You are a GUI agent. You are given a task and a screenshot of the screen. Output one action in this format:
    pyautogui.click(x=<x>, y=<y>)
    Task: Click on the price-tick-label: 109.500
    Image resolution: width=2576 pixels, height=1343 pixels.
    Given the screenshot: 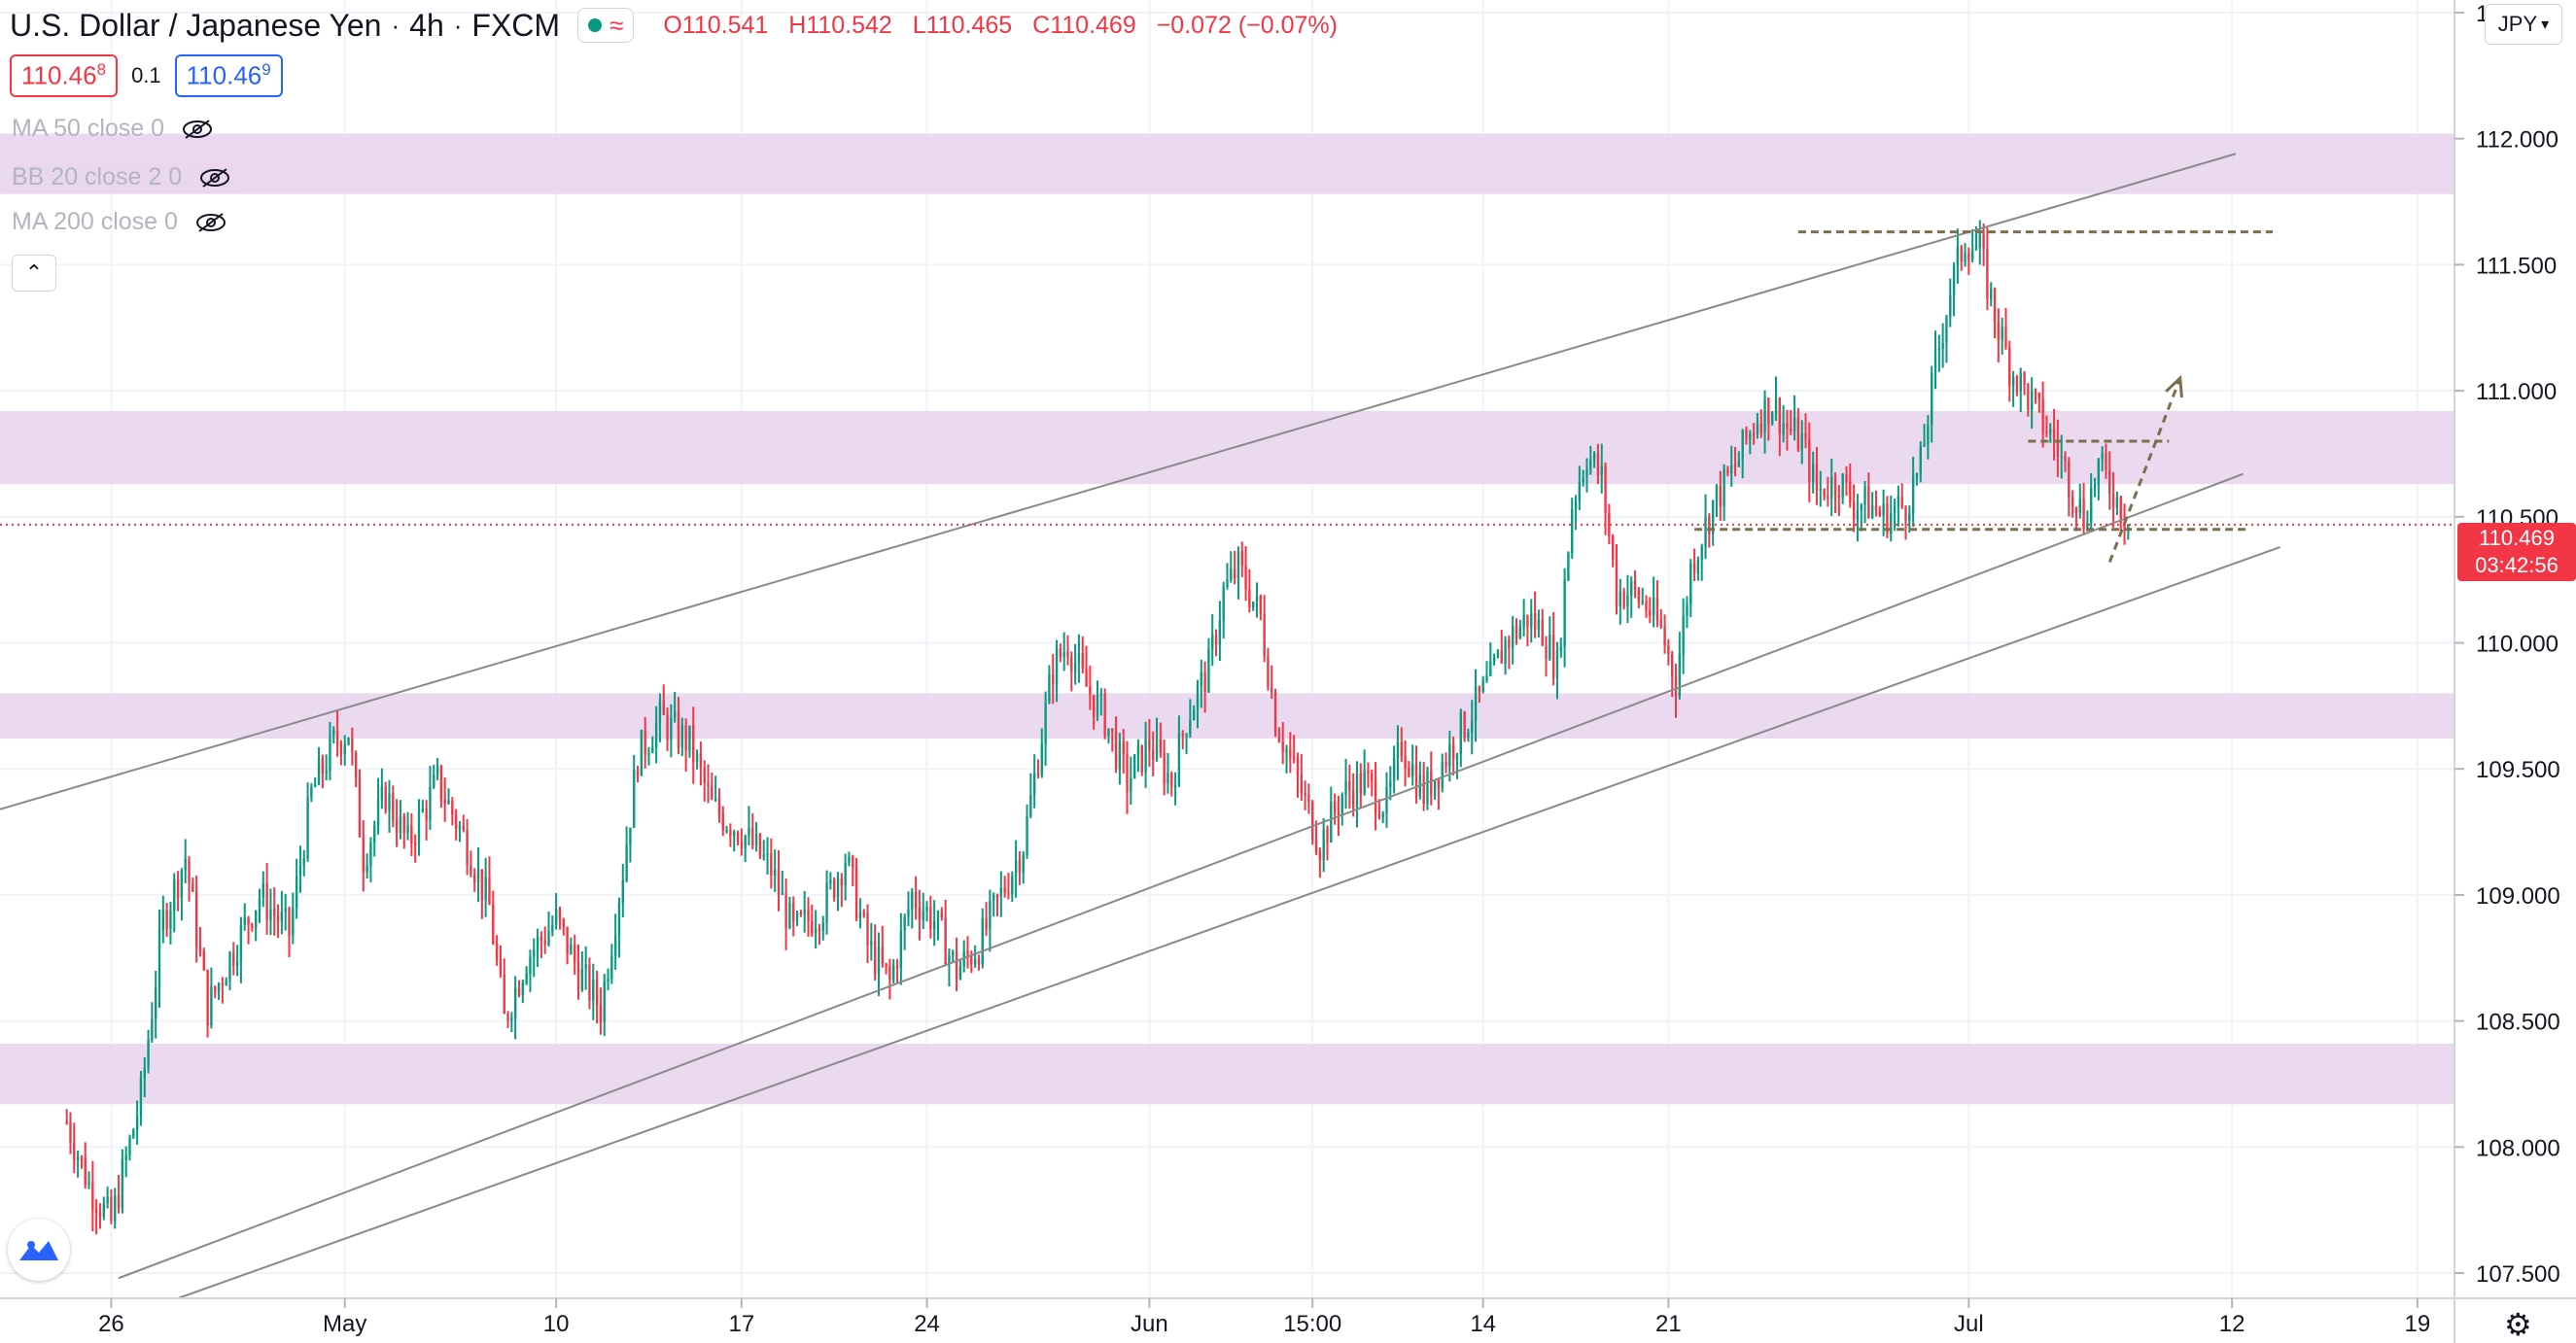 What is the action you would take?
    pyautogui.click(x=2518, y=770)
    